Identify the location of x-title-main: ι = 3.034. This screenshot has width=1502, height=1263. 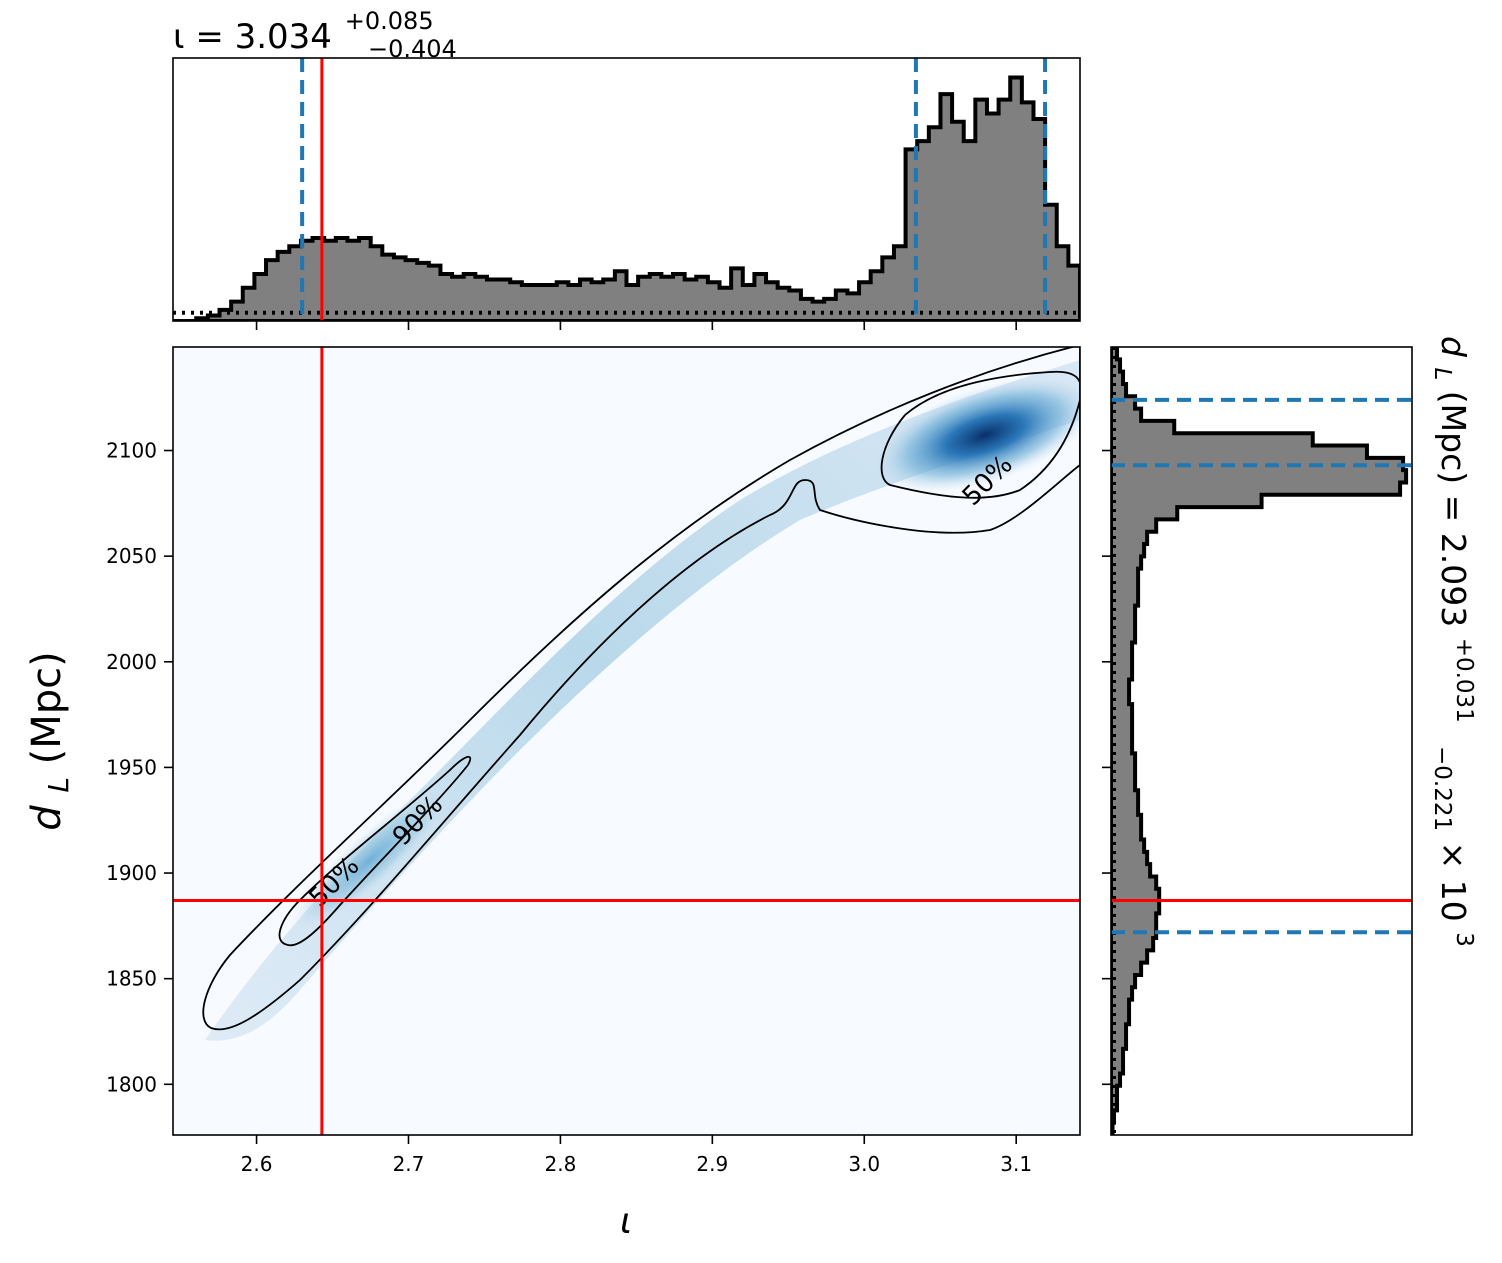
(252, 37).